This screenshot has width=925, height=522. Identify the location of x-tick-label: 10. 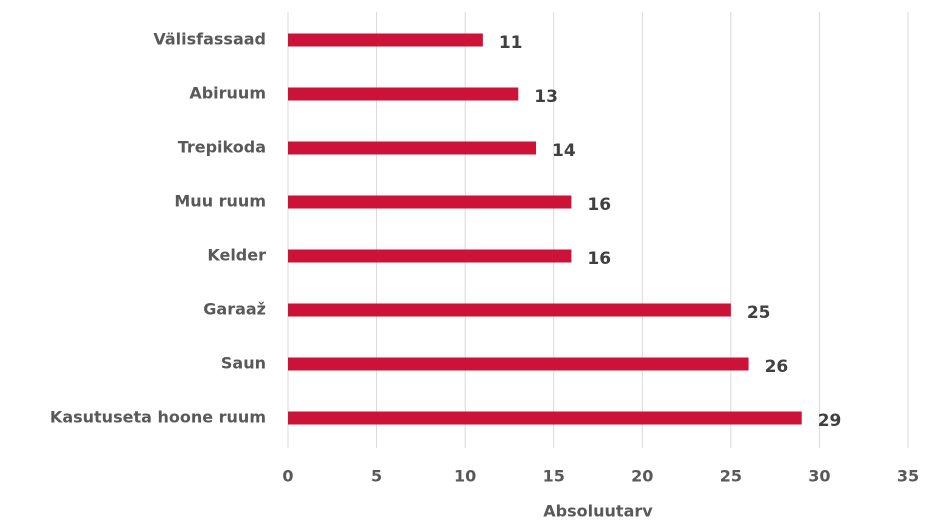
(465, 476).